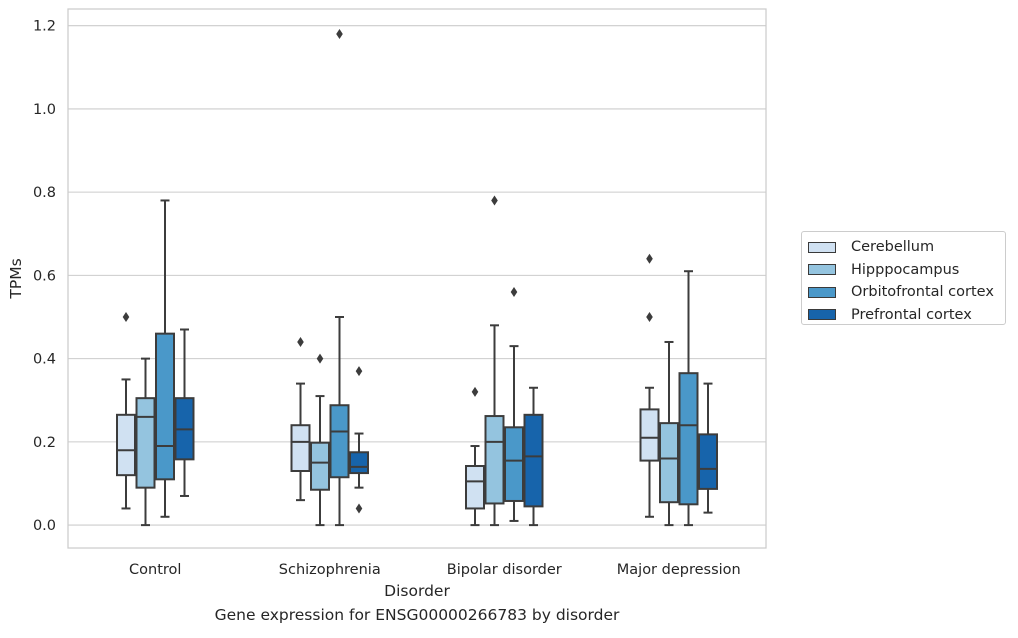 The image size is (1018, 638). What do you see at coordinates (339, 277) in the screenshot?
I see `box-orbitofrontal-cortex-schizophrenia` at bounding box center [339, 277].